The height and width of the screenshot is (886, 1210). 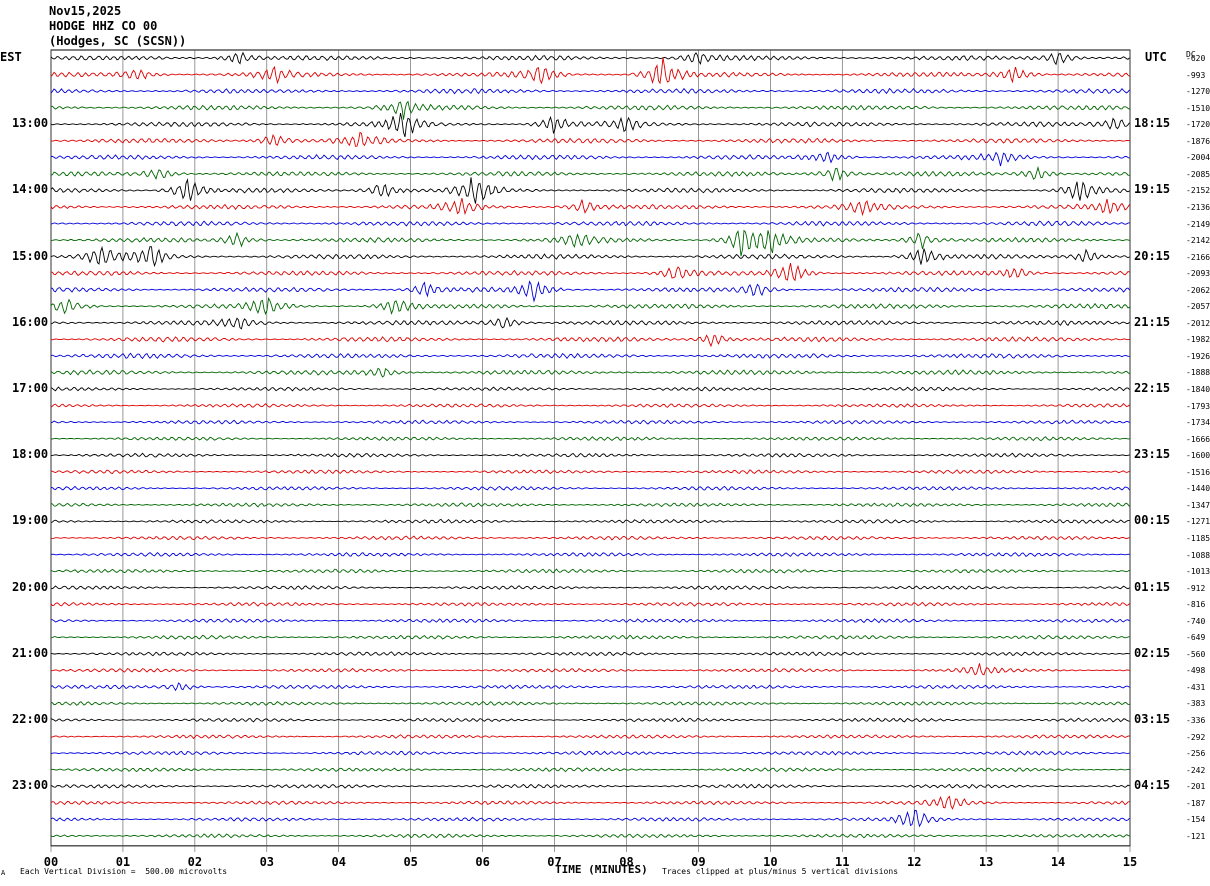 What do you see at coordinates (30, 520) in the screenshot?
I see `est-hour-label: 19:00` at bounding box center [30, 520].